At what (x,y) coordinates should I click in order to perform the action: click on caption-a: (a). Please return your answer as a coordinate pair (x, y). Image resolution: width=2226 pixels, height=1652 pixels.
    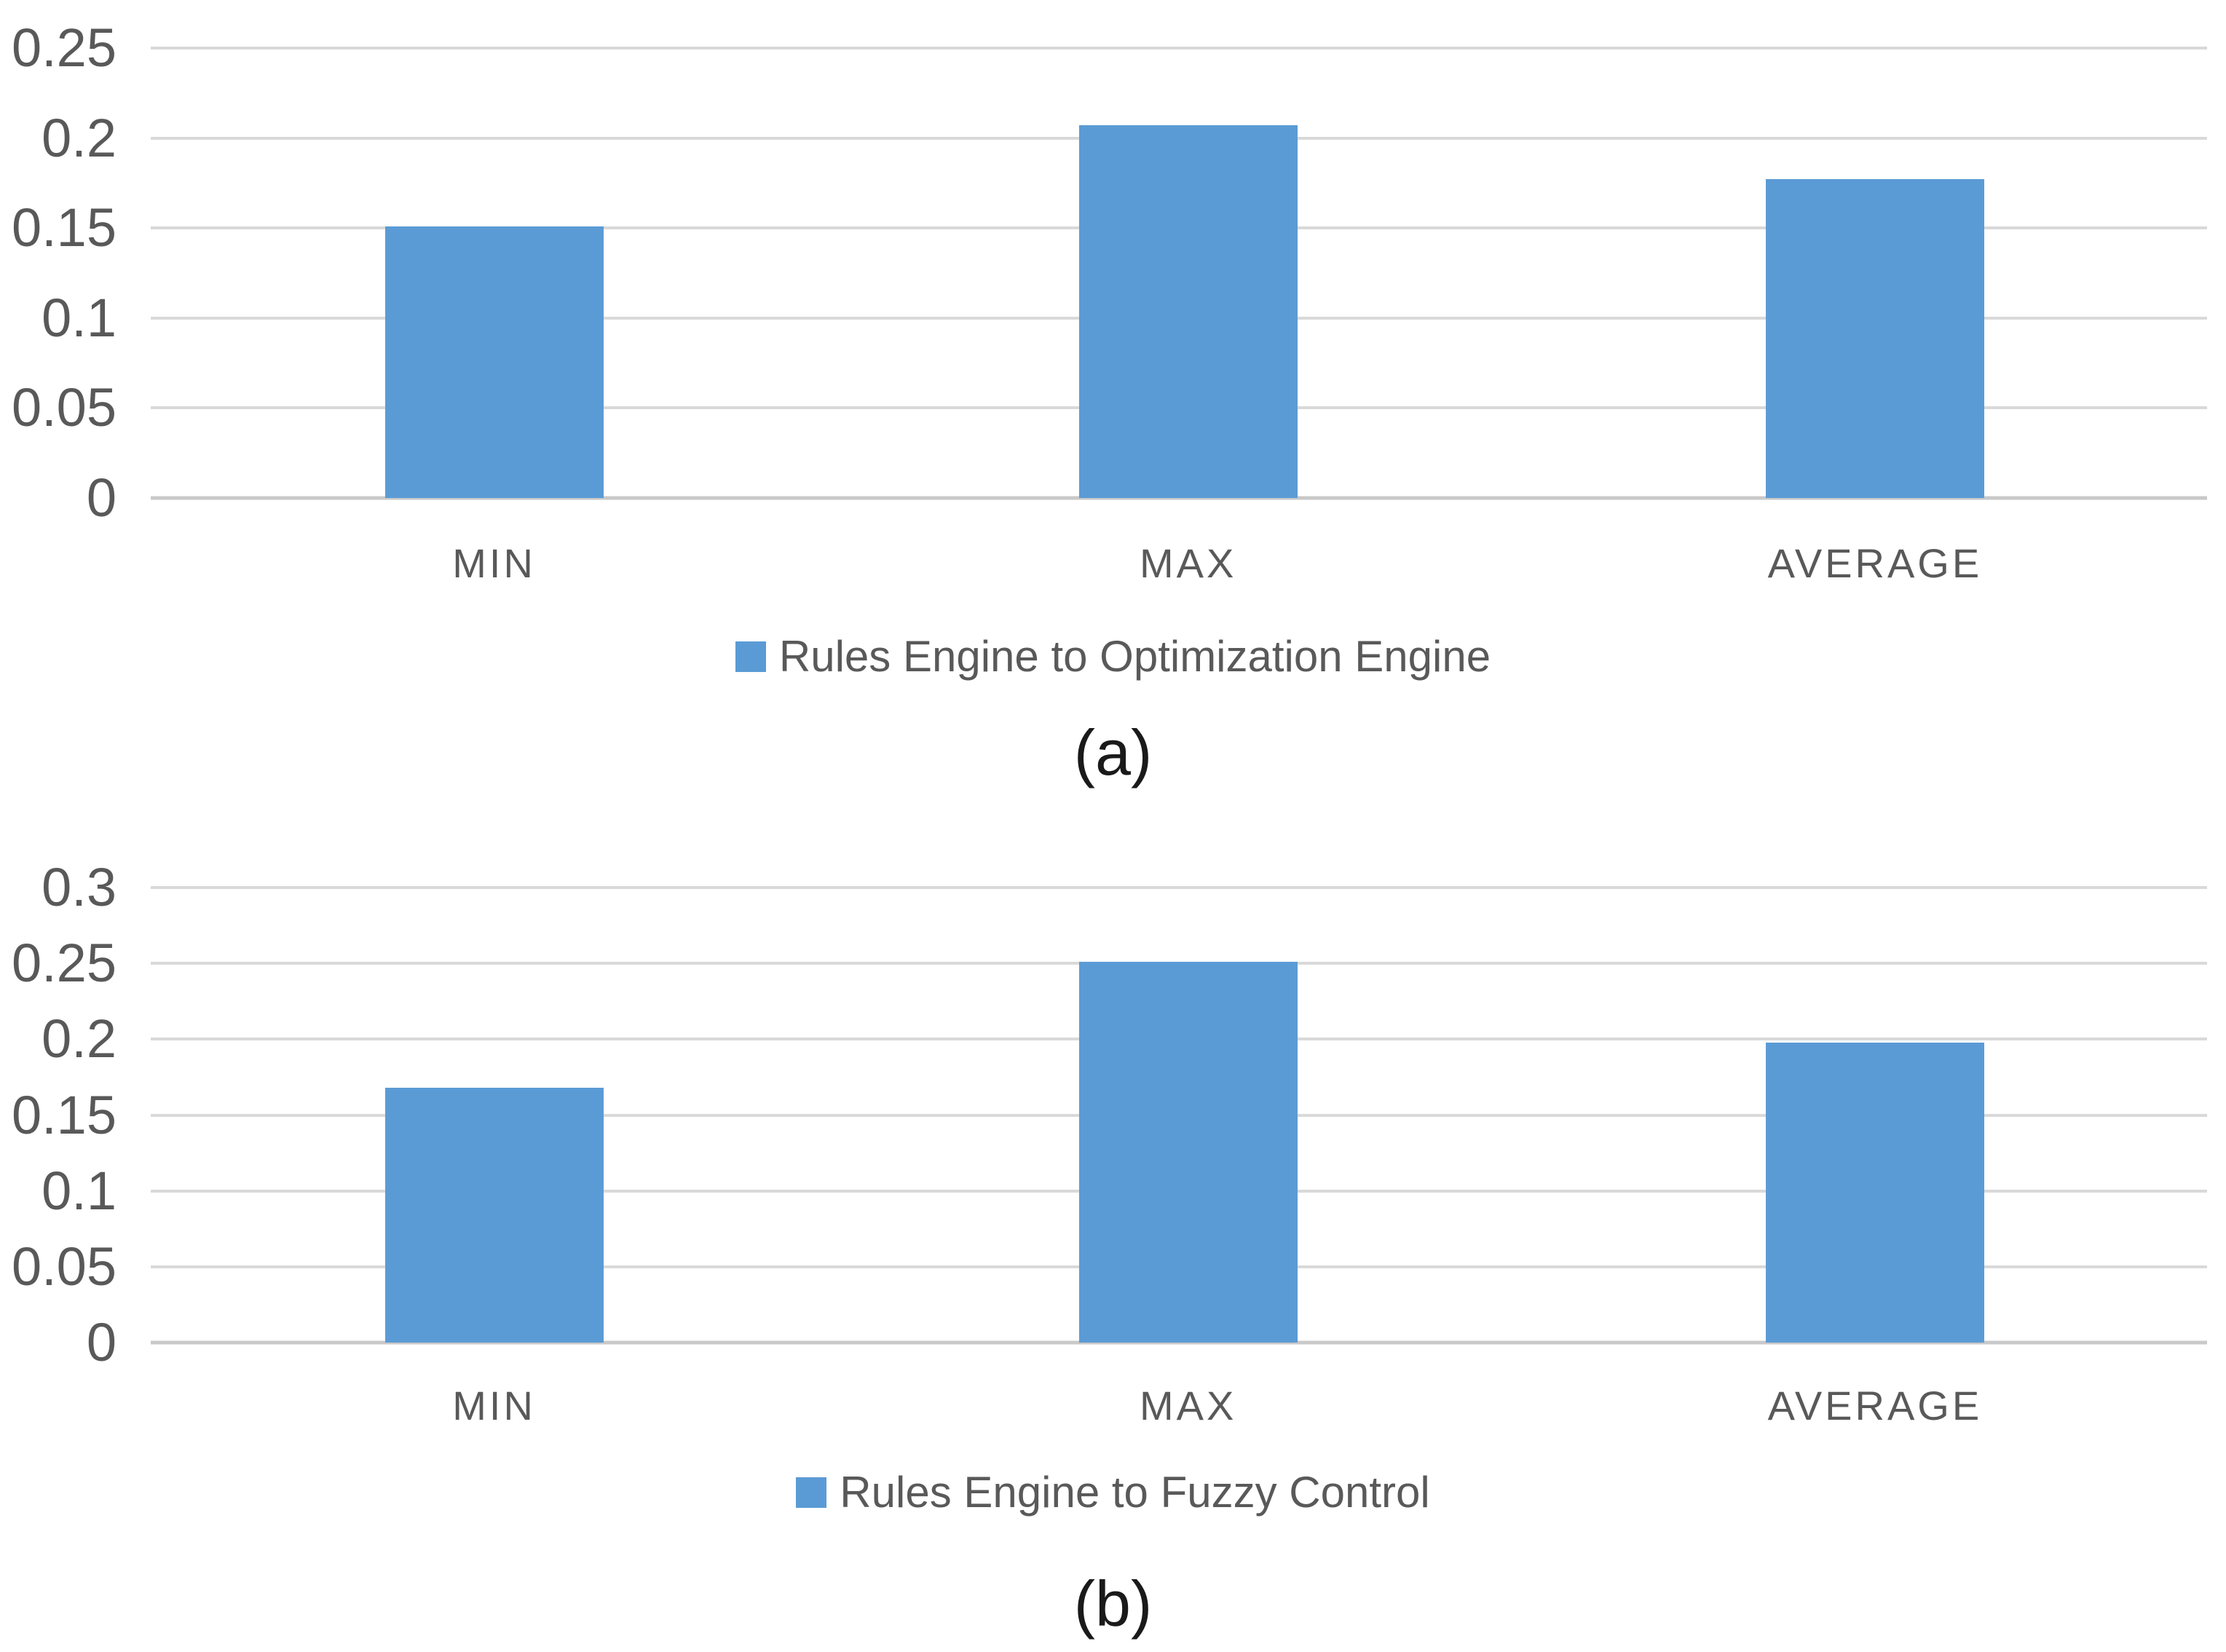
    Looking at the image, I should click on (1113, 753).